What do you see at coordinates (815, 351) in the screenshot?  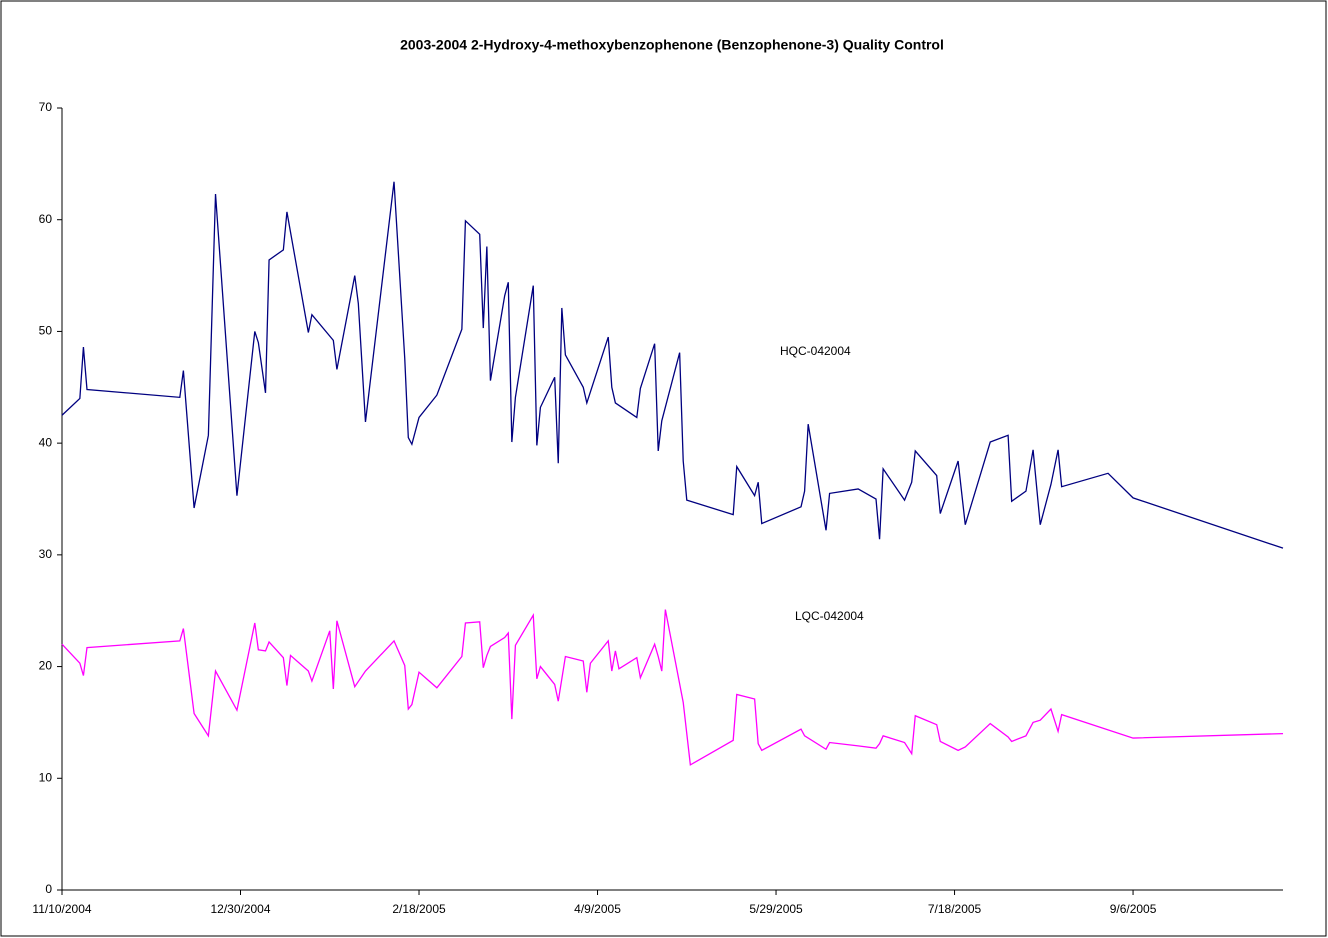 I see `series-label: HQC-042004` at bounding box center [815, 351].